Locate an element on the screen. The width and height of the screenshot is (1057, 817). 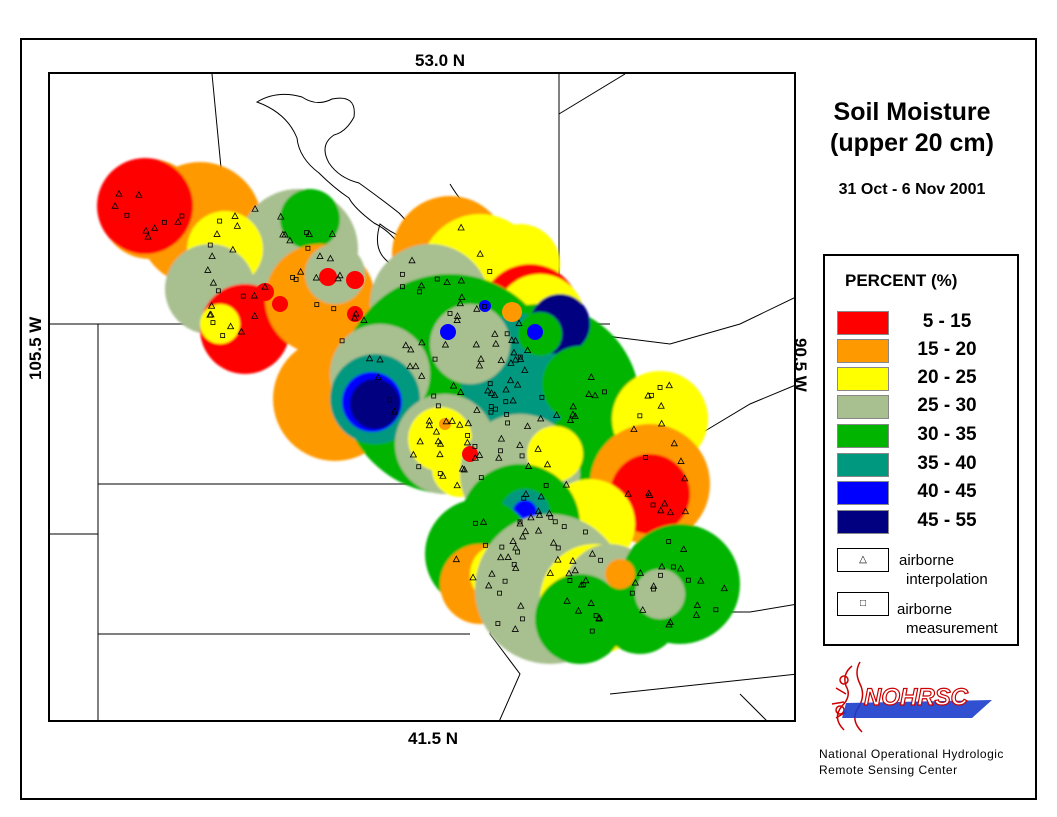
symbol-label: airborne is located at coordinates (925, 609).